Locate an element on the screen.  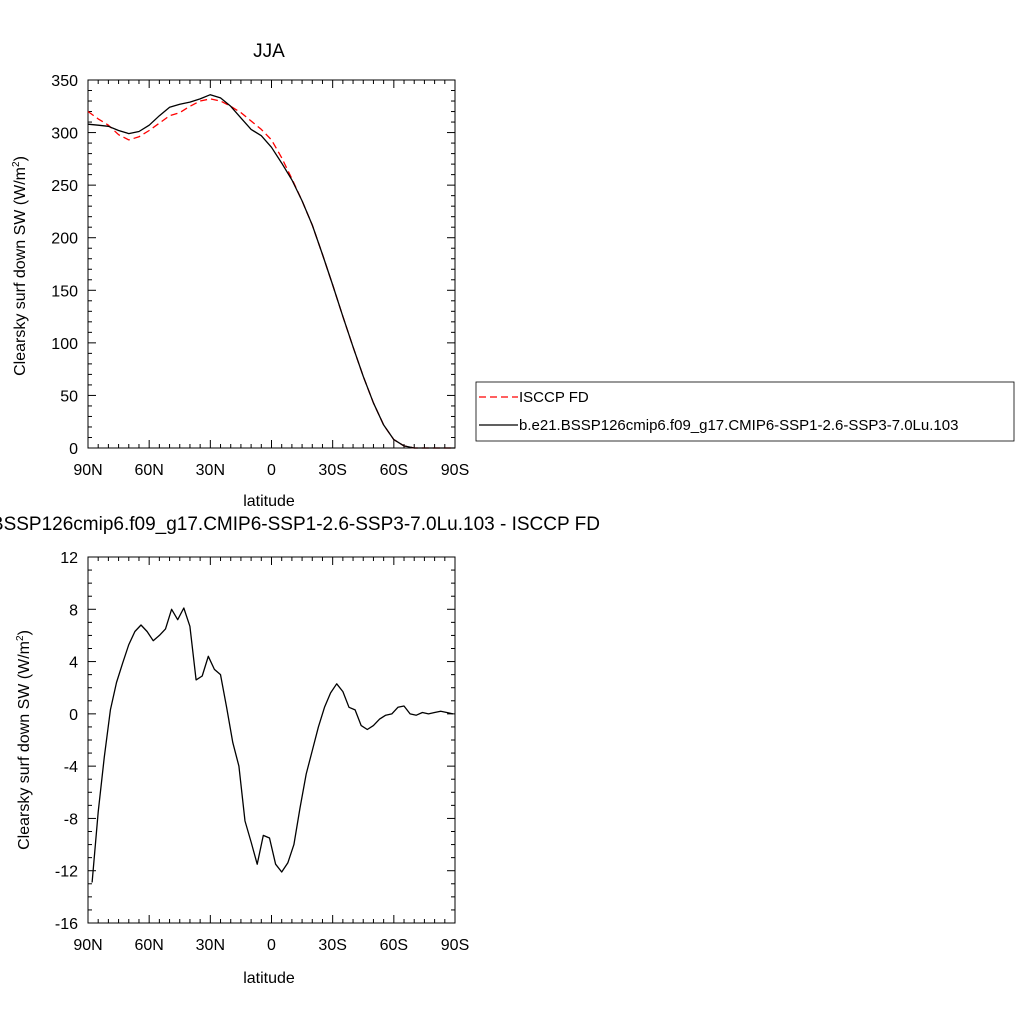
legend-label-isccp: ISCCP FD is located at coordinates (554, 397).